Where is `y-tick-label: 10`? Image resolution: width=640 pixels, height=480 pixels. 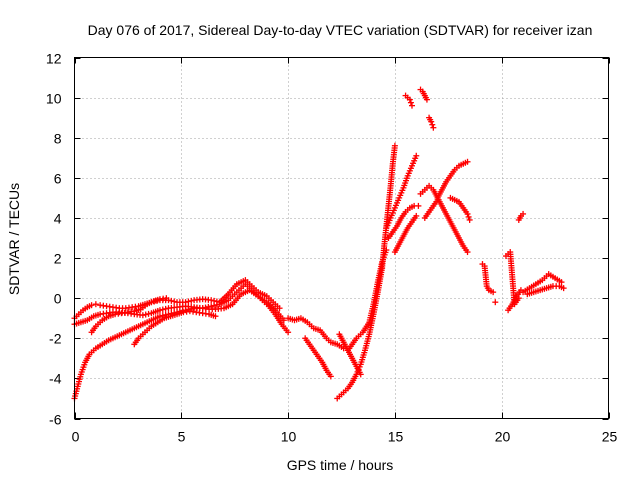 y-tick-label: 10 is located at coordinates (54, 99).